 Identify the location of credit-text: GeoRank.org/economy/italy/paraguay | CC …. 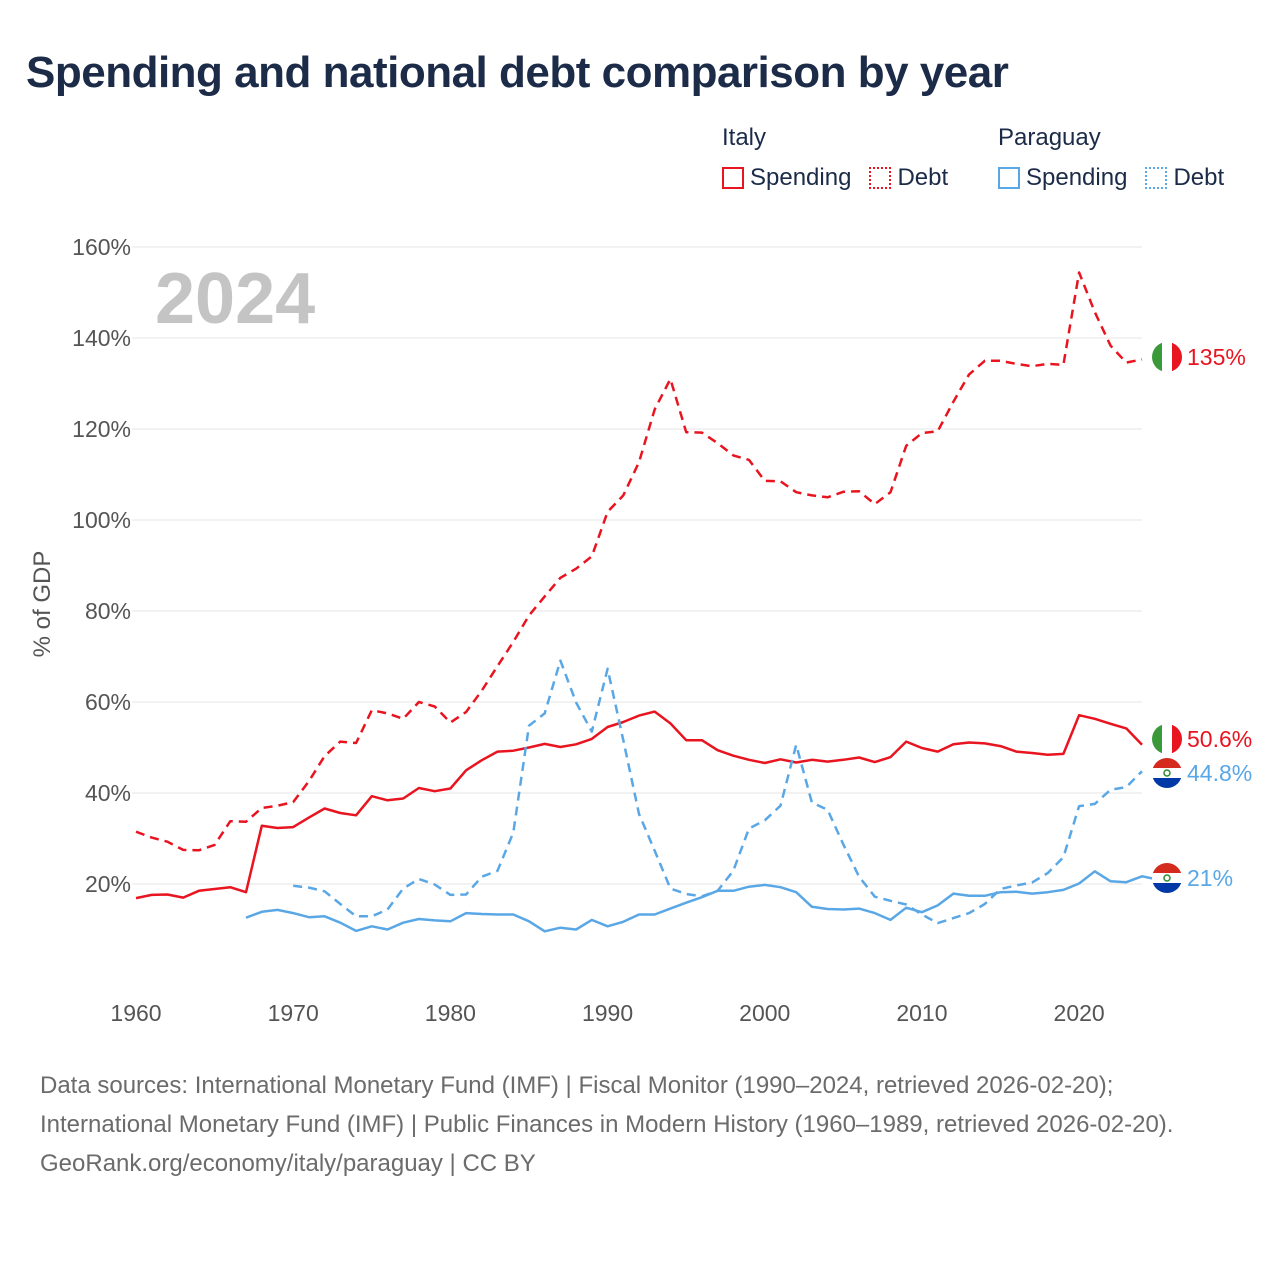
(288, 1163).